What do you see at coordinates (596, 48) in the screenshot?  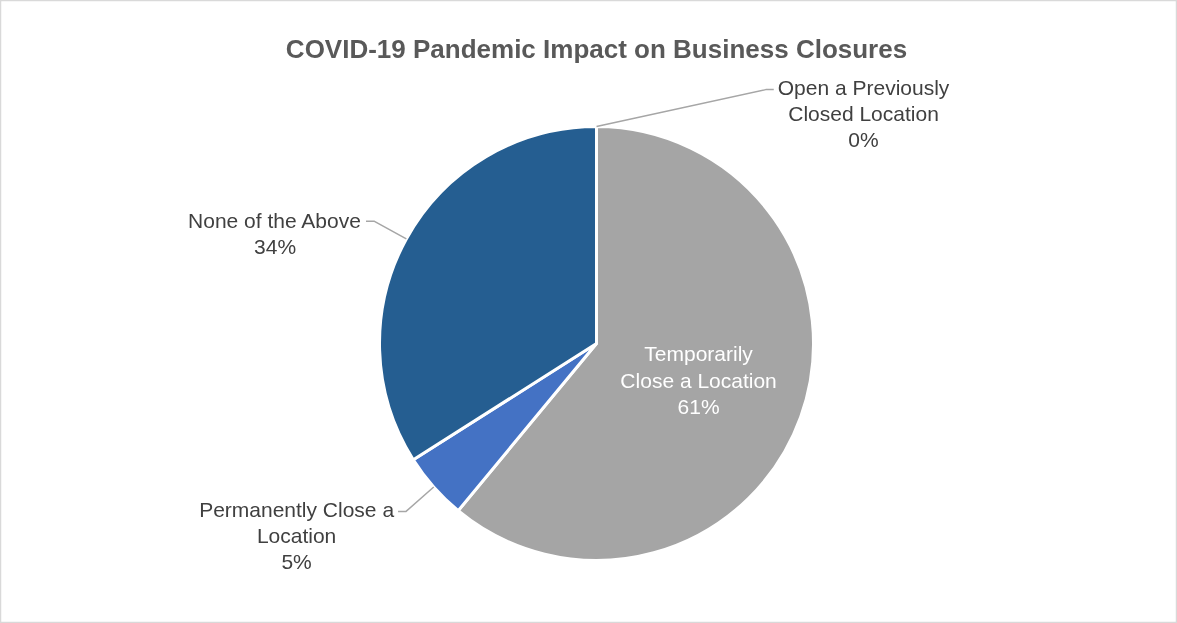 I see `chart-title: COVID-19 Pandemic Impact on Business Closures` at bounding box center [596, 48].